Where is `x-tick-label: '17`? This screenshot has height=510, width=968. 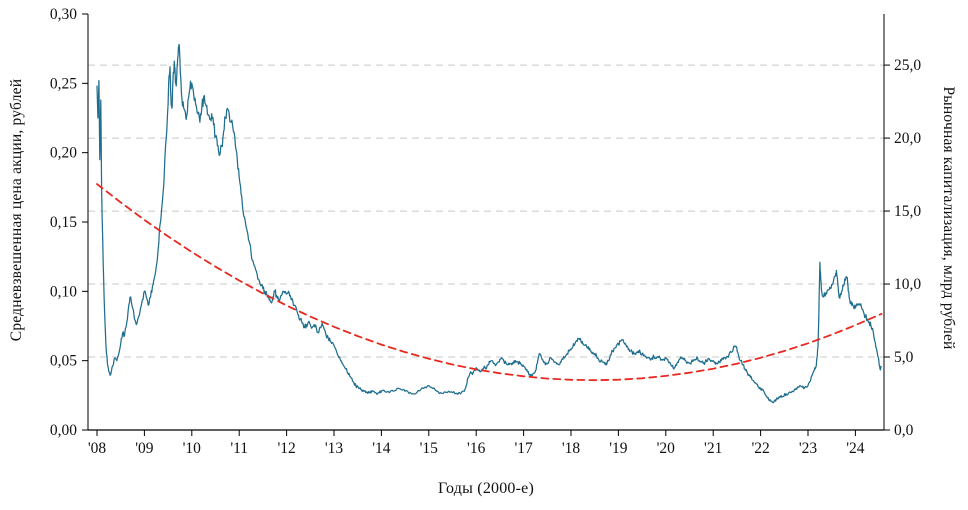
x-tick-label: '17 is located at coordinates (523, 448).